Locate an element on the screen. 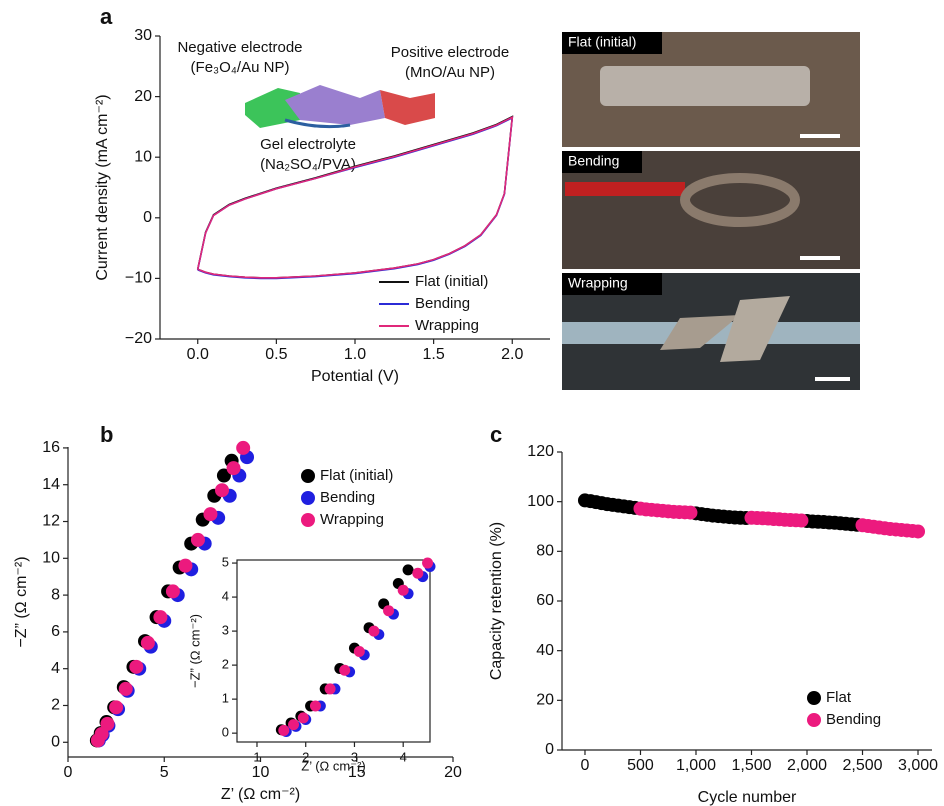  y-tick-label: 6 is located at coordinates (55, 631).